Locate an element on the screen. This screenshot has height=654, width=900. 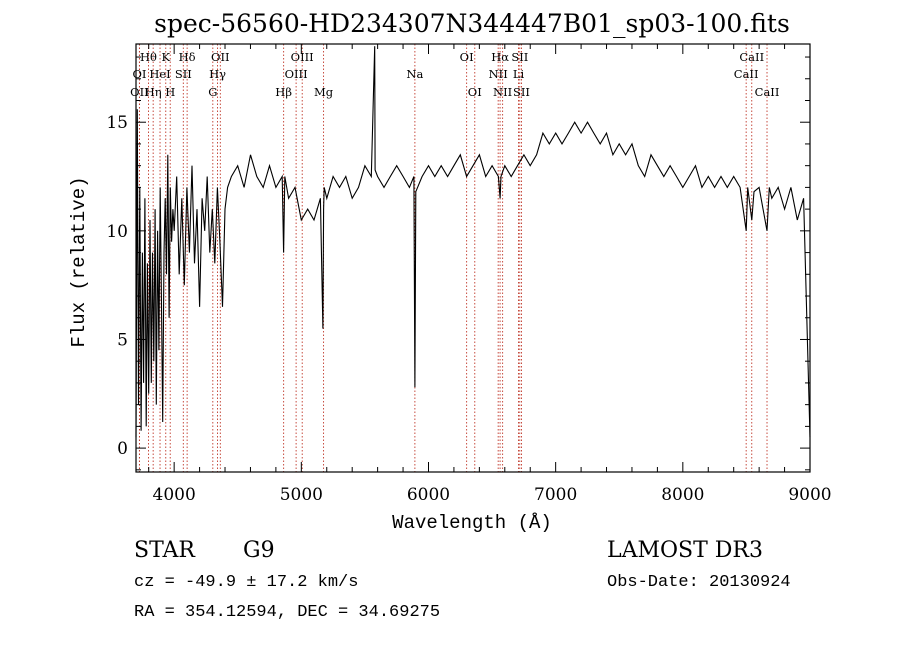
x-axis-label: Wavelength (Å) is located at coordinates (472, 523).